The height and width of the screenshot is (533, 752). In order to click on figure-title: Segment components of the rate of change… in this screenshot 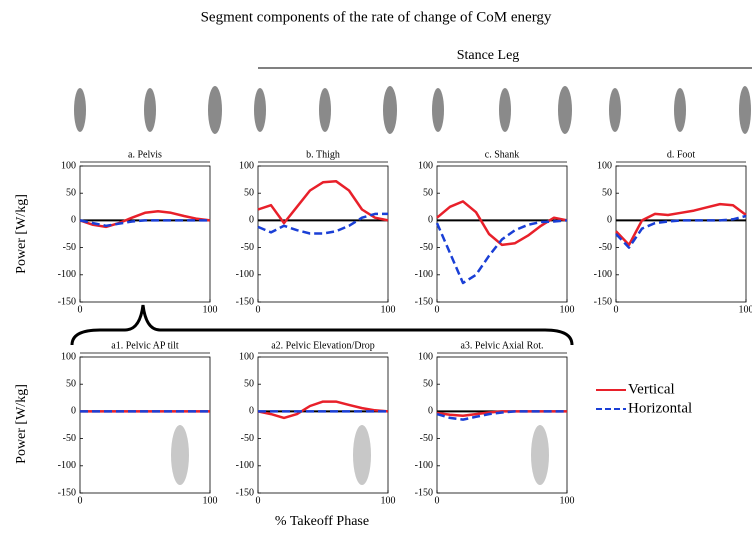, I will do `click(376, 17)`.